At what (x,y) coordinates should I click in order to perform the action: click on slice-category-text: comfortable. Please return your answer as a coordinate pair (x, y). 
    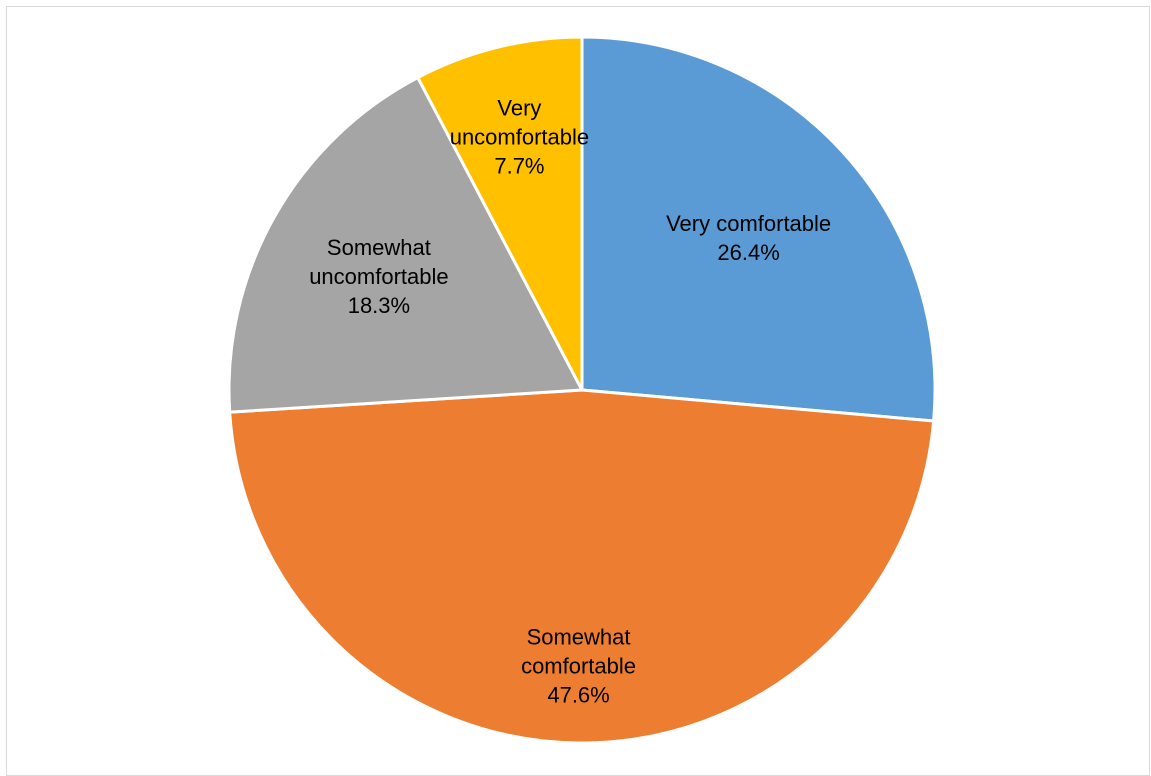
    Looking at the image, I should click on (578, 665).